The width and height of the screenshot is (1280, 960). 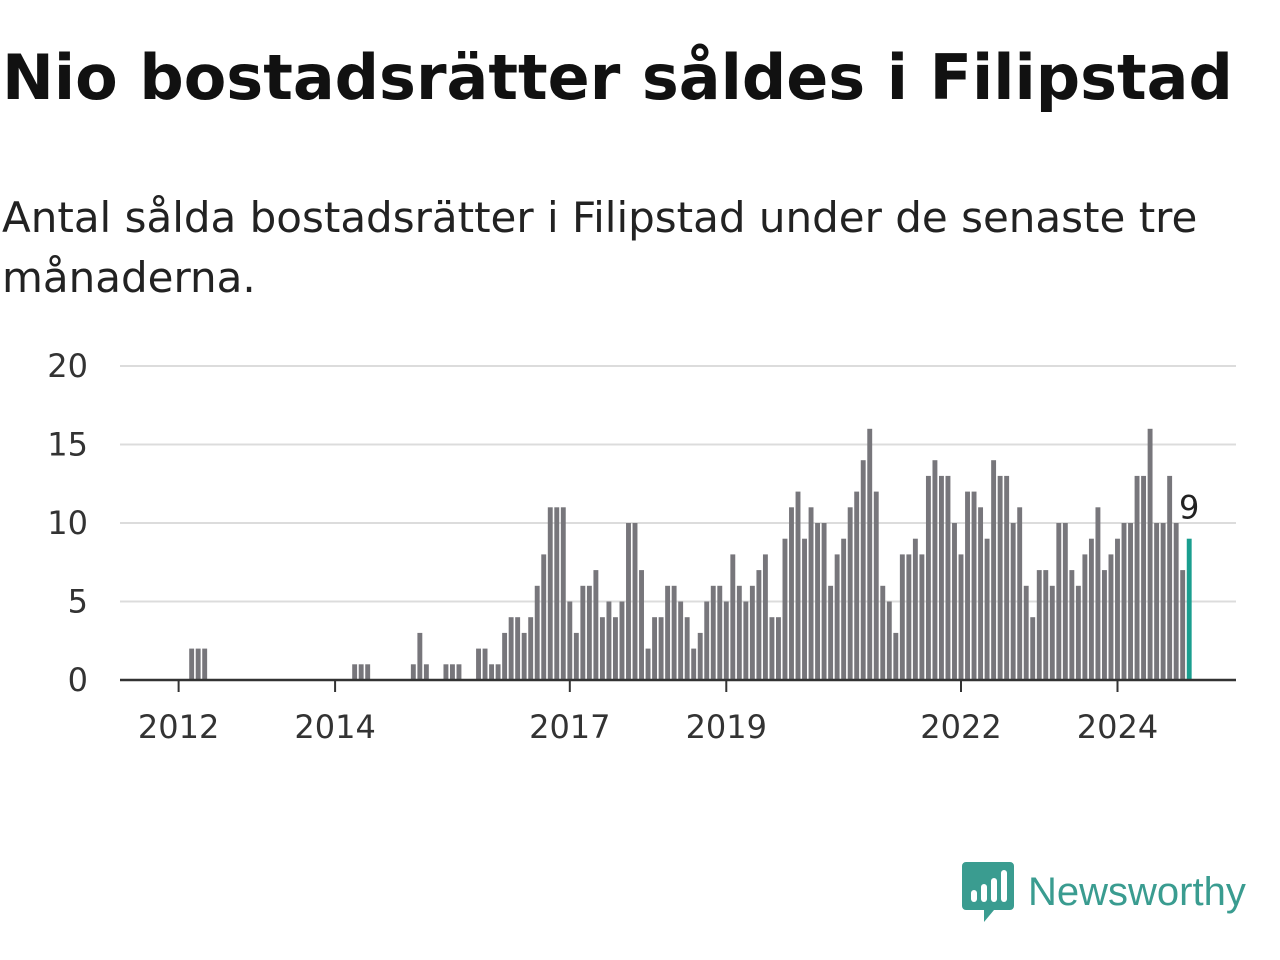 What do you see at coordinates (1189, 508) in the screenshot?
I see `last-value-label: 9` at bounding box center [1189, 508].